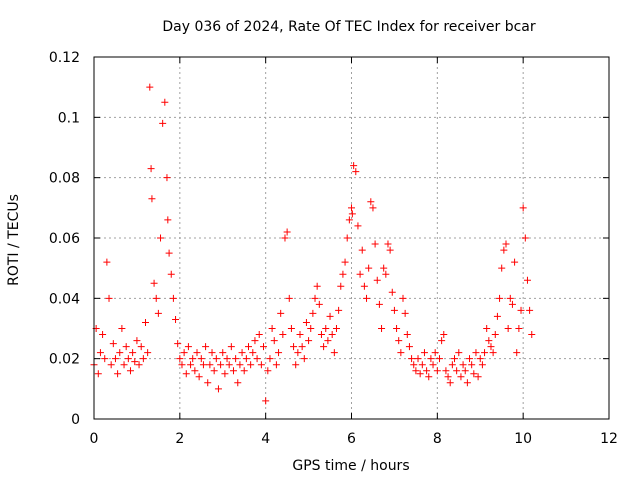 The image size is (640, 480). What do you see at coordinates (523, 439) in the screenshot?
I see `x-tick-label: 10` at bounding box center [523, 439].